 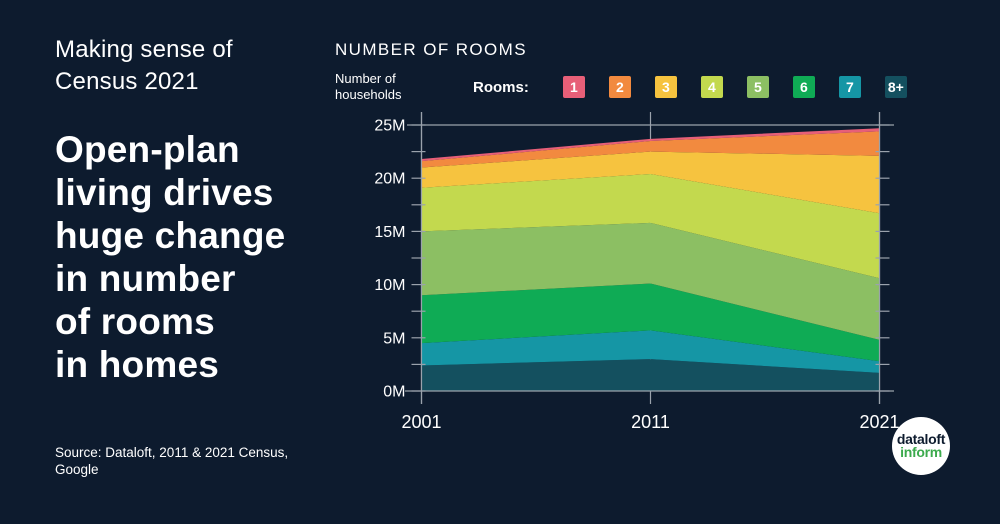 I want to click on legend-label: Rooms:, so click(x=501, y=87).